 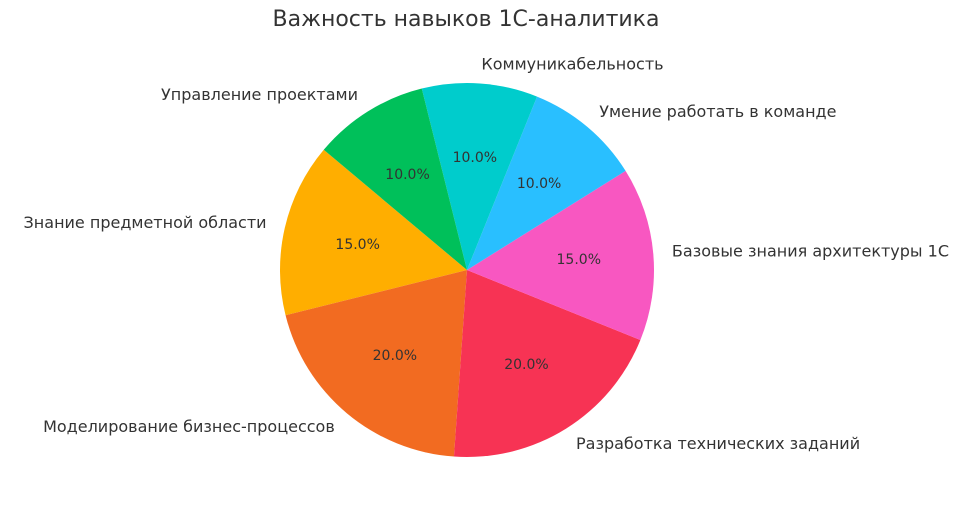 What do you see at coordinates (145, 222) in the screenshot?
I see `slice-label: Знание предметной области` at bounding box center [145, 222].